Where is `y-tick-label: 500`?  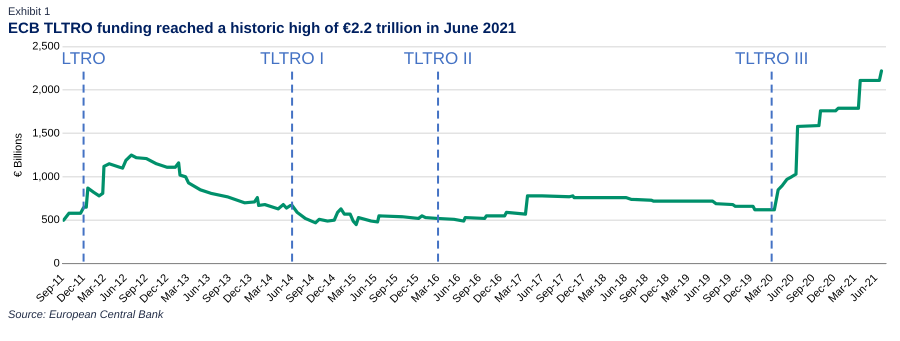 y-tick-label: 500 is located at coordinates (50, 220).